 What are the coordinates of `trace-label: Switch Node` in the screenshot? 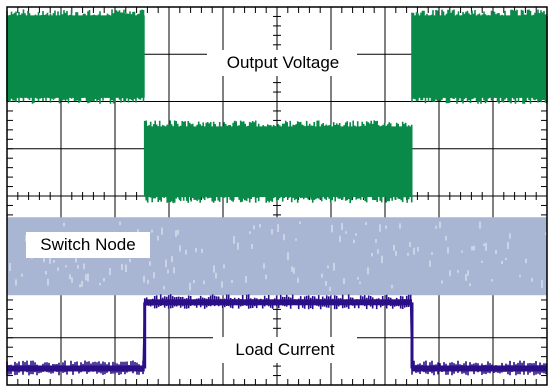 It's located at (87, 244).